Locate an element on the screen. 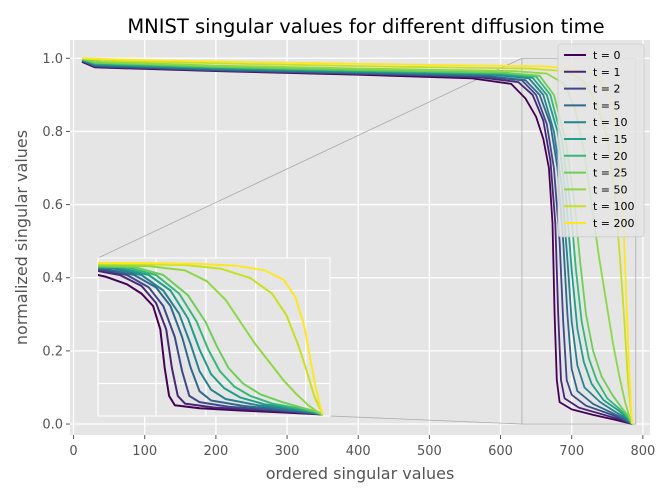 This screenshot has width=664, height=498. y-tick-label: 0.8 is located at coordinates (52, 132).